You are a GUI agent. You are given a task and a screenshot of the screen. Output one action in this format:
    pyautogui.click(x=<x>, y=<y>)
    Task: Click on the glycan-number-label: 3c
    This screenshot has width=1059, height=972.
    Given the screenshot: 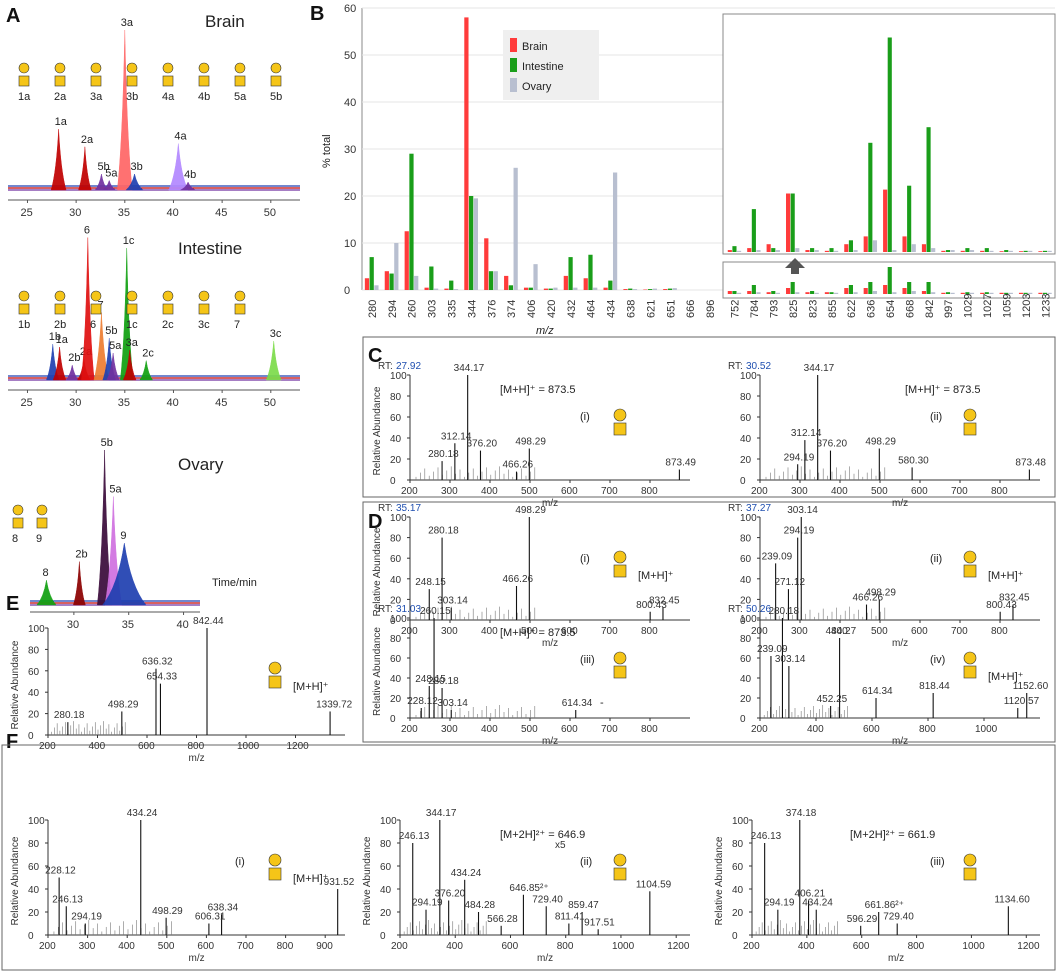 What is the action you would take?
    pyautogui.click(x=204, y=325)
    